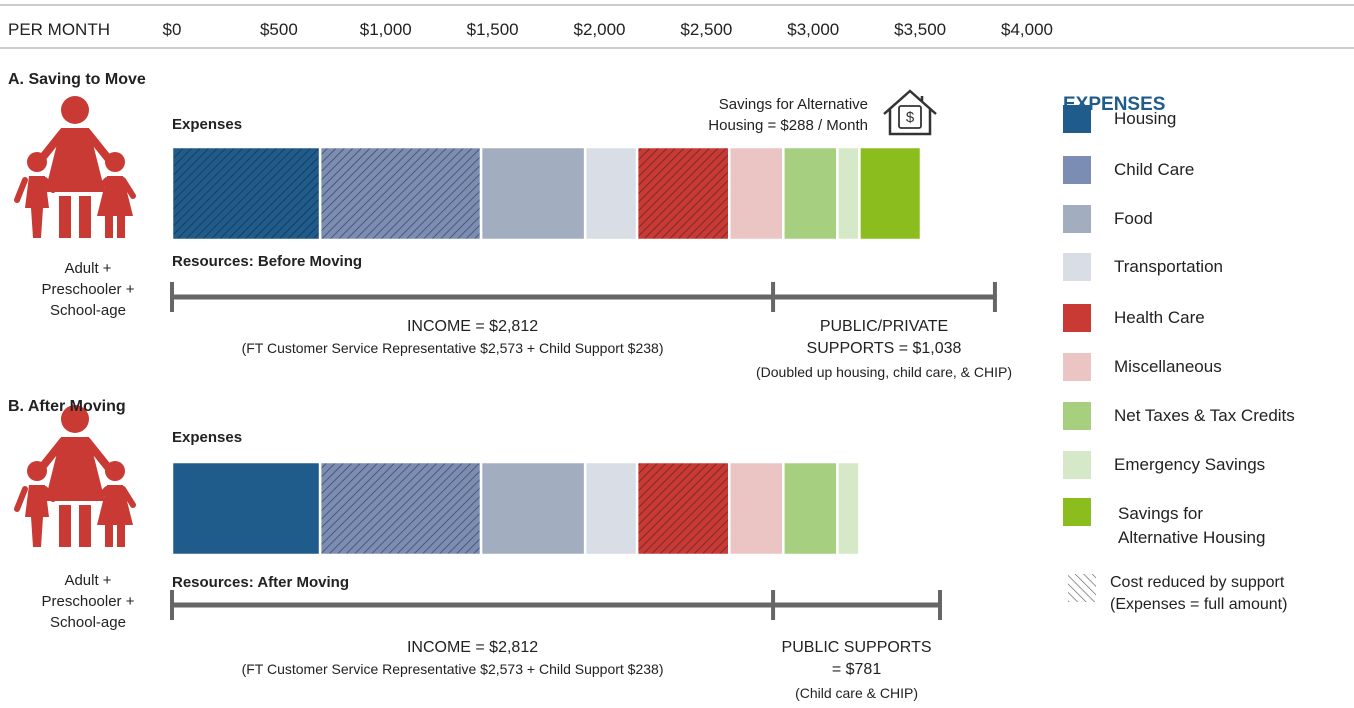 The height and width of the screenshot is (708, 1354). I want to click on resources-label: Resources: Before Moving, so click(267, 261).